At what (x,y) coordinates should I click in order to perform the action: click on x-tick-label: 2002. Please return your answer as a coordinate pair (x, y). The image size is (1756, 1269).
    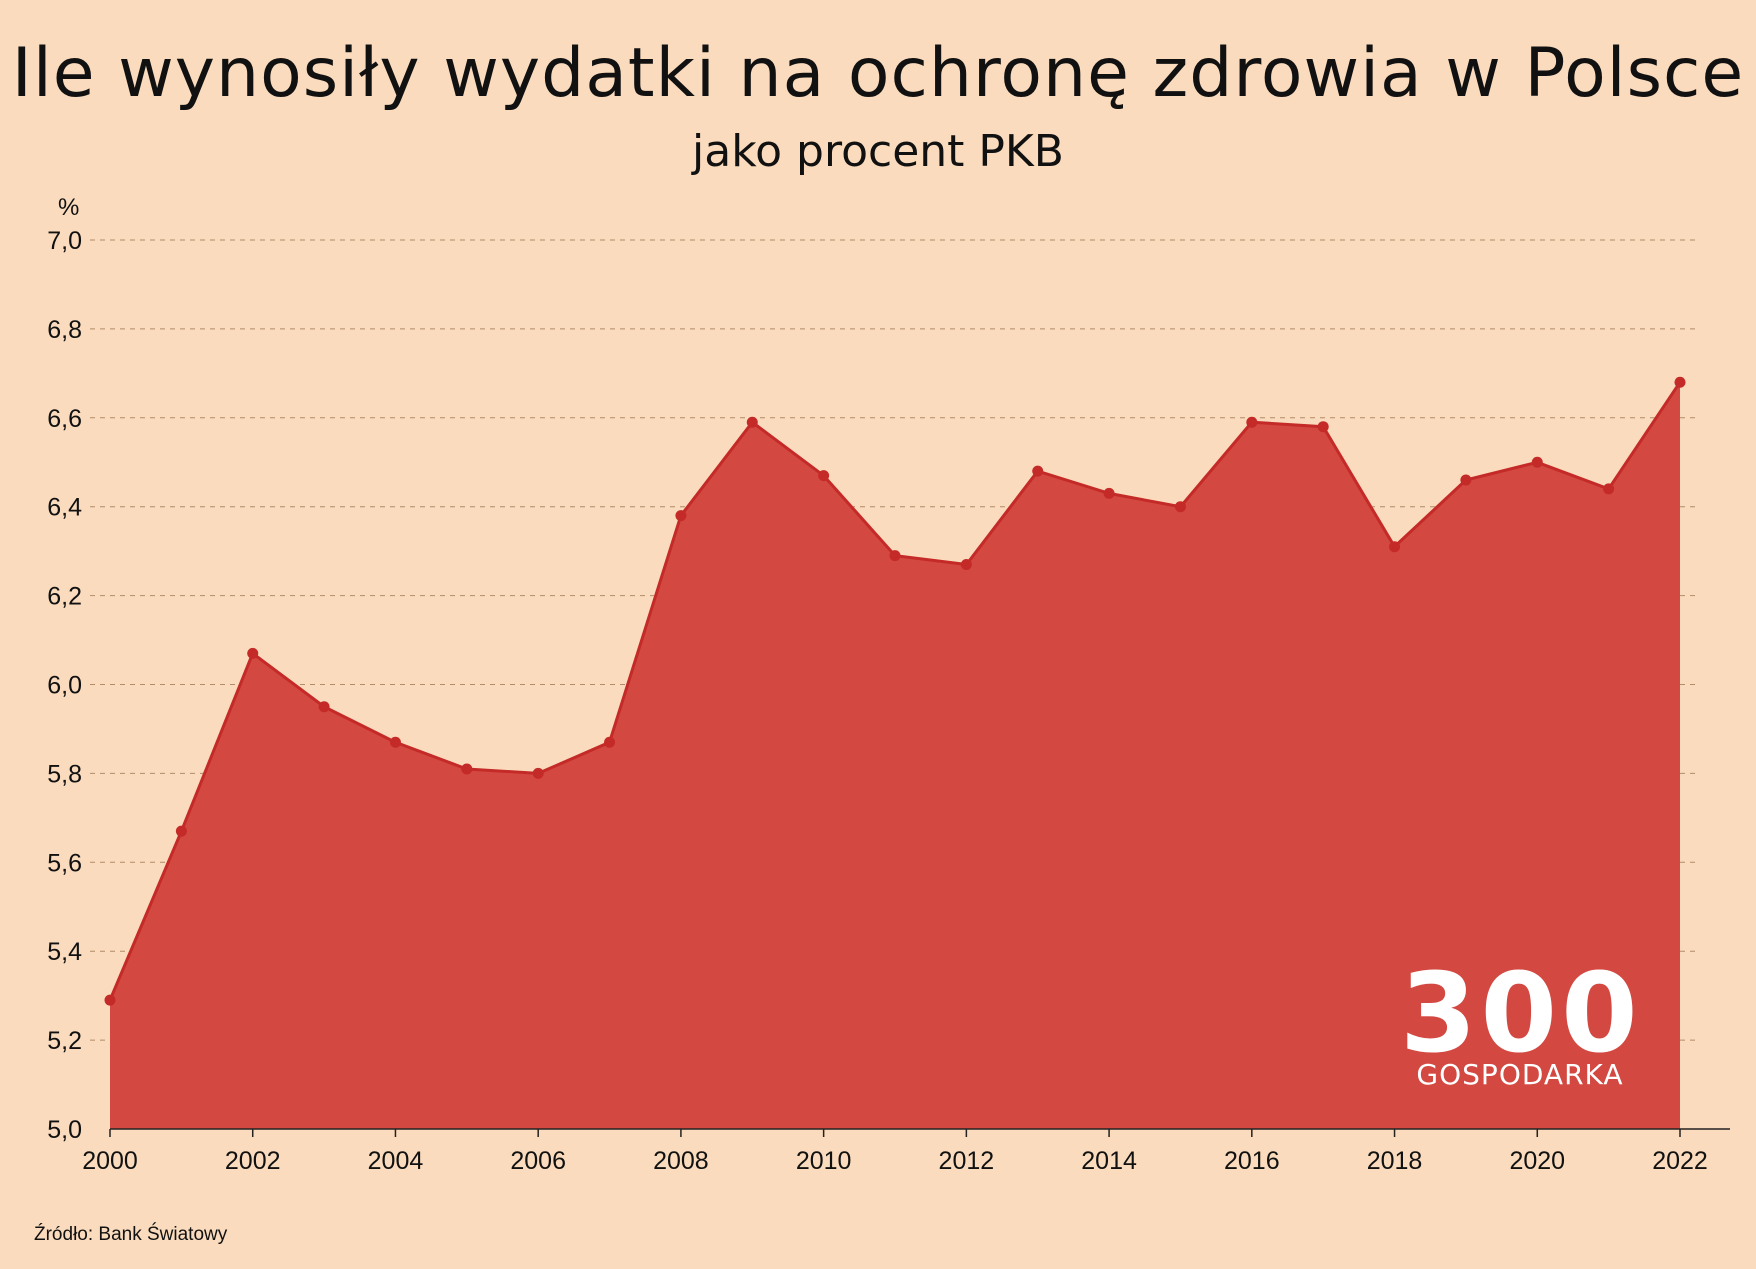
    Looking at the image, I should click on (253, 1161).